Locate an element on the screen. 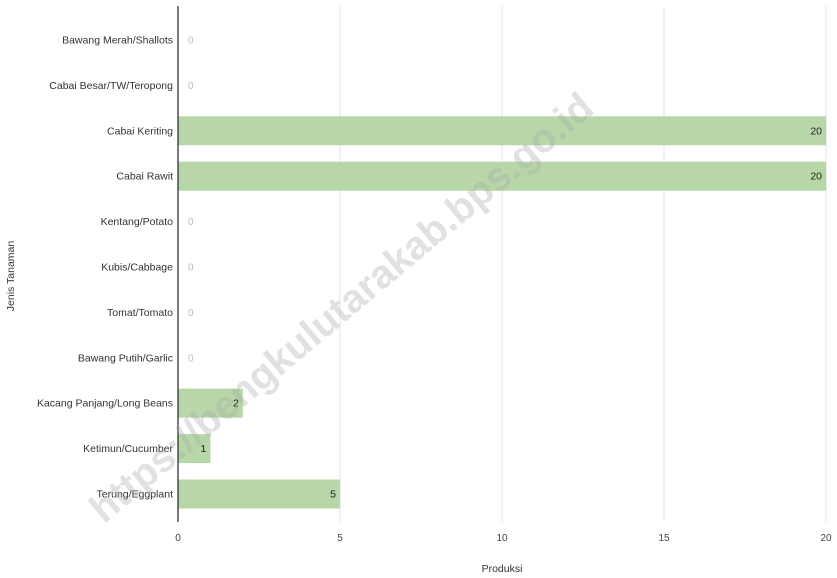 This screenshot has height=578, width=837. category-label: Kubis/Cabbage is located at coordinates (137, 268).